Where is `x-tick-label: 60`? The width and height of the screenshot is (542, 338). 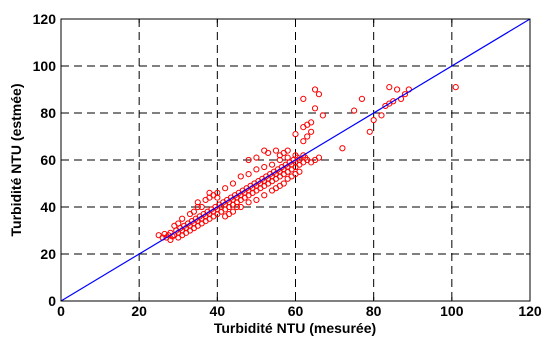
x-tick-label: 60 is located at coordinates (296, 311).